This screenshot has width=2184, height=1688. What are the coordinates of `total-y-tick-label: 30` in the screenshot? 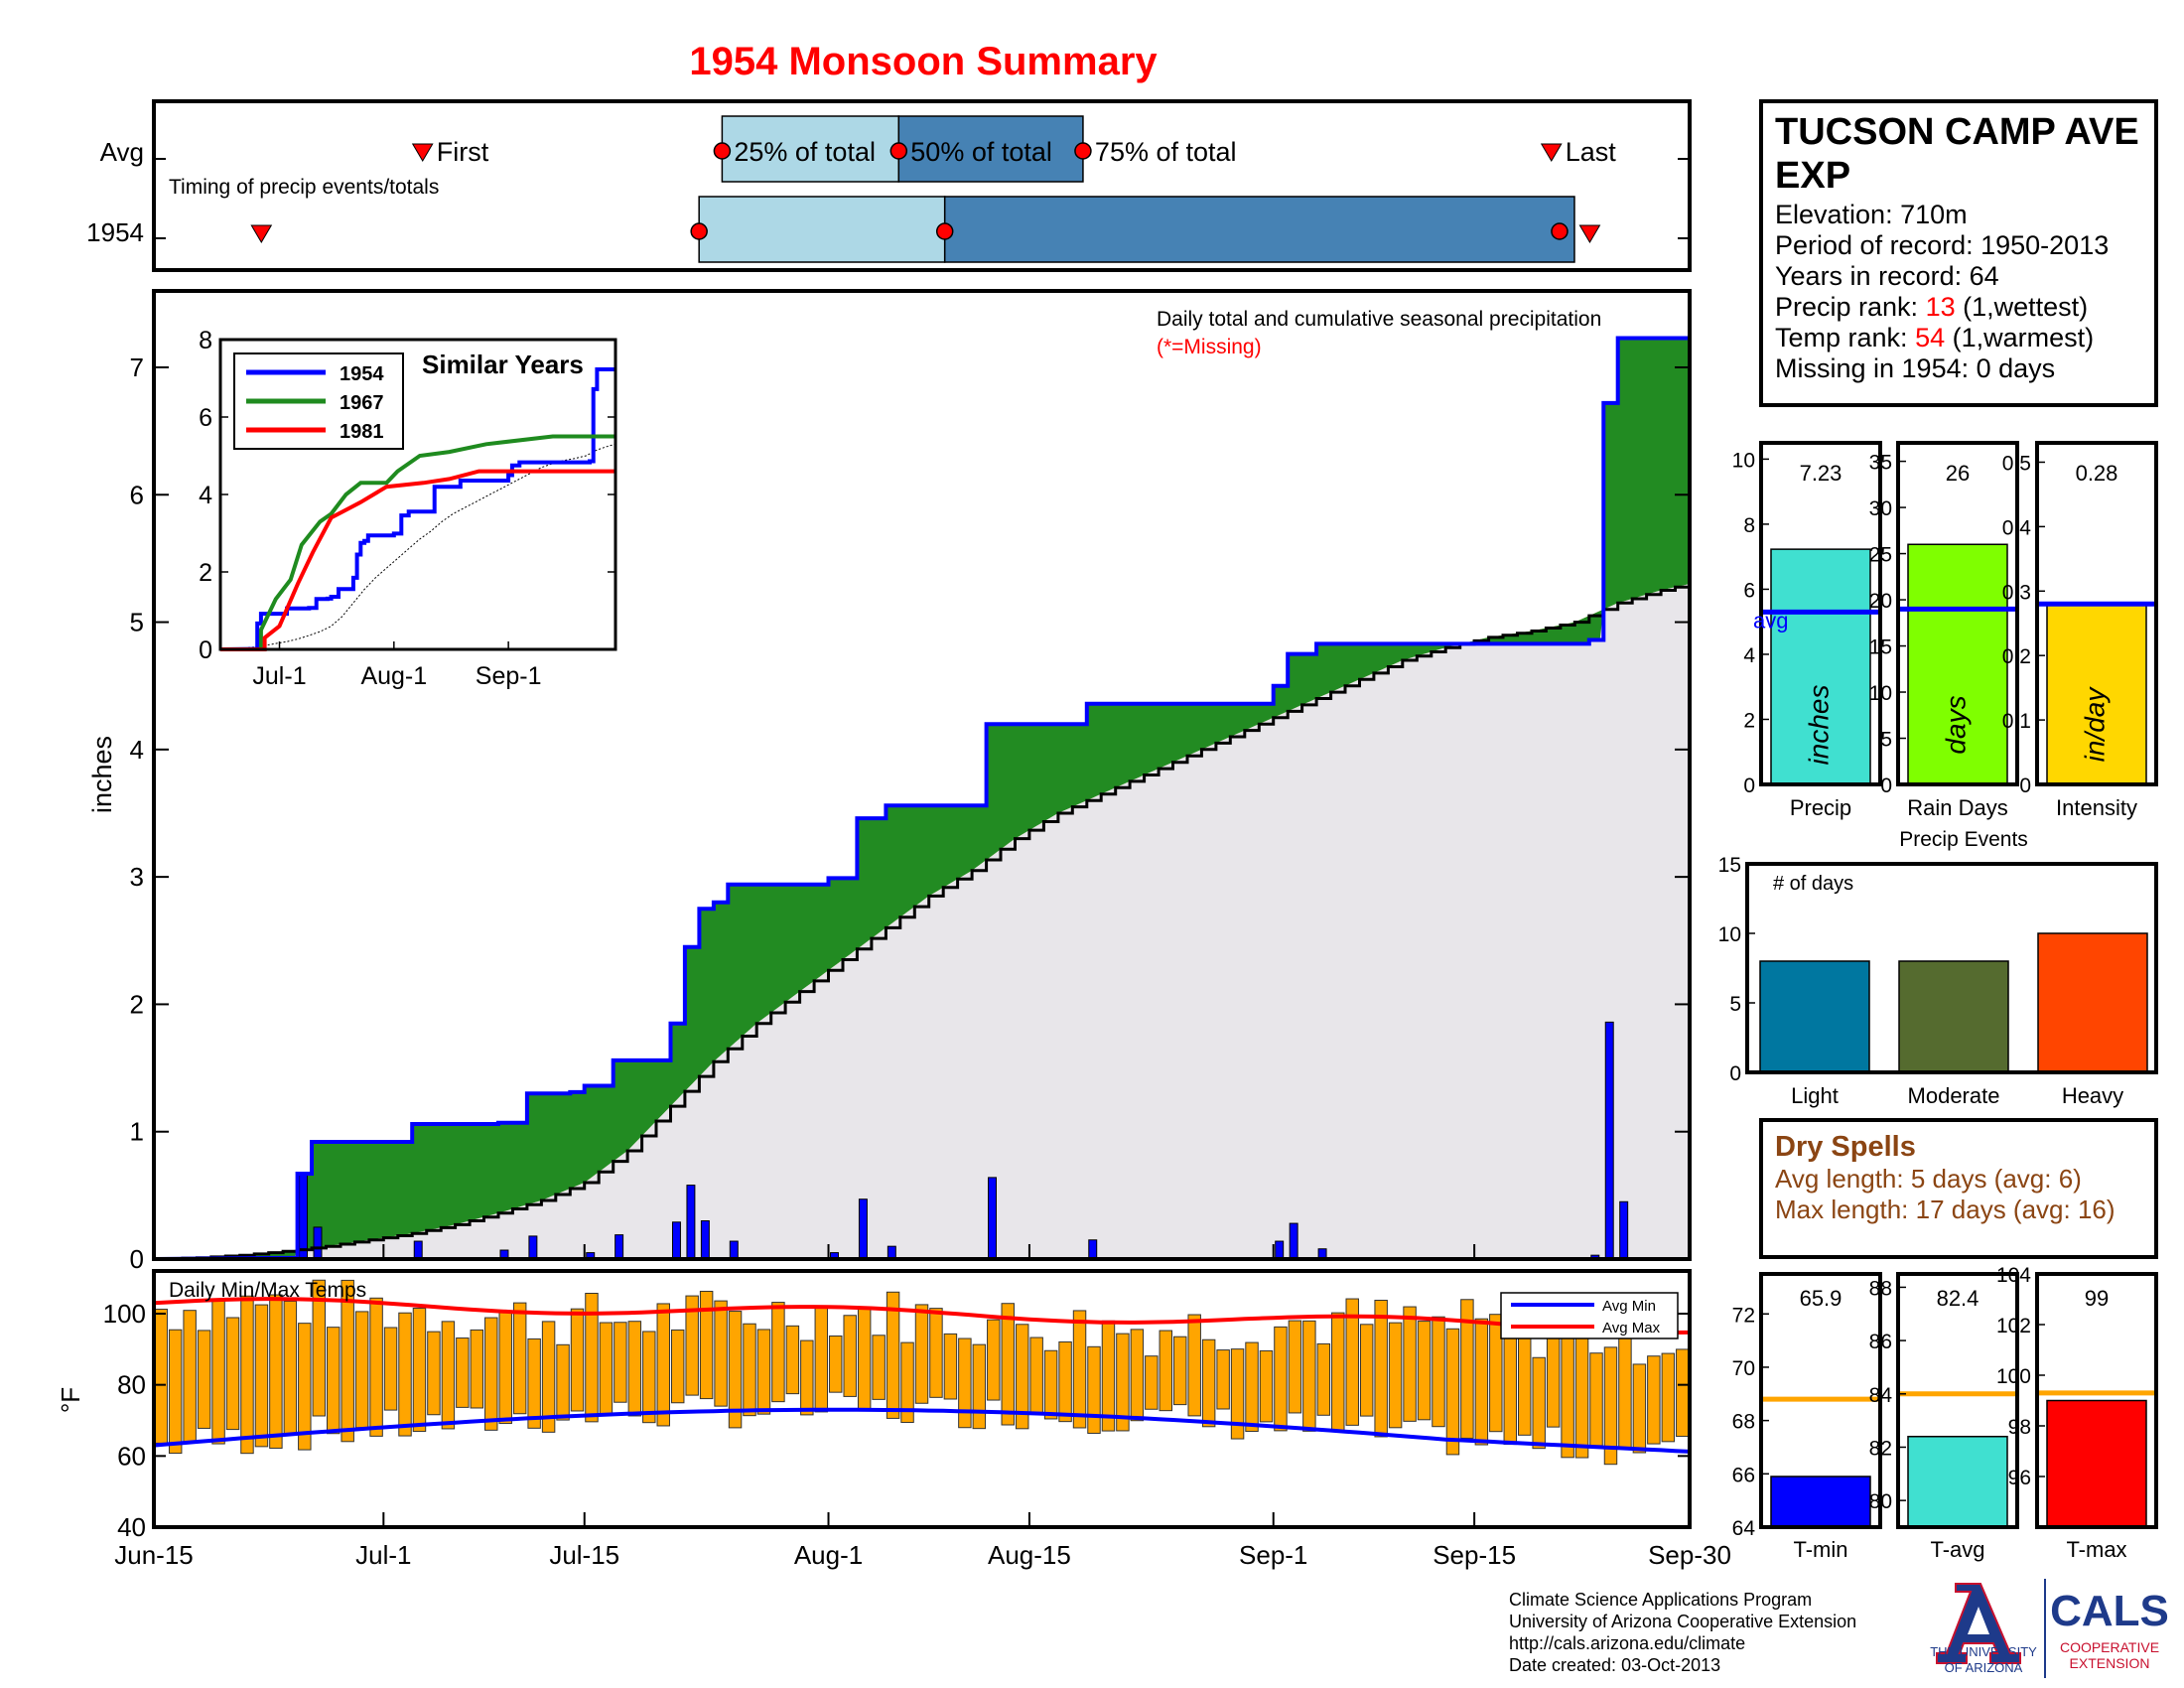 It's located at (1880, 508).